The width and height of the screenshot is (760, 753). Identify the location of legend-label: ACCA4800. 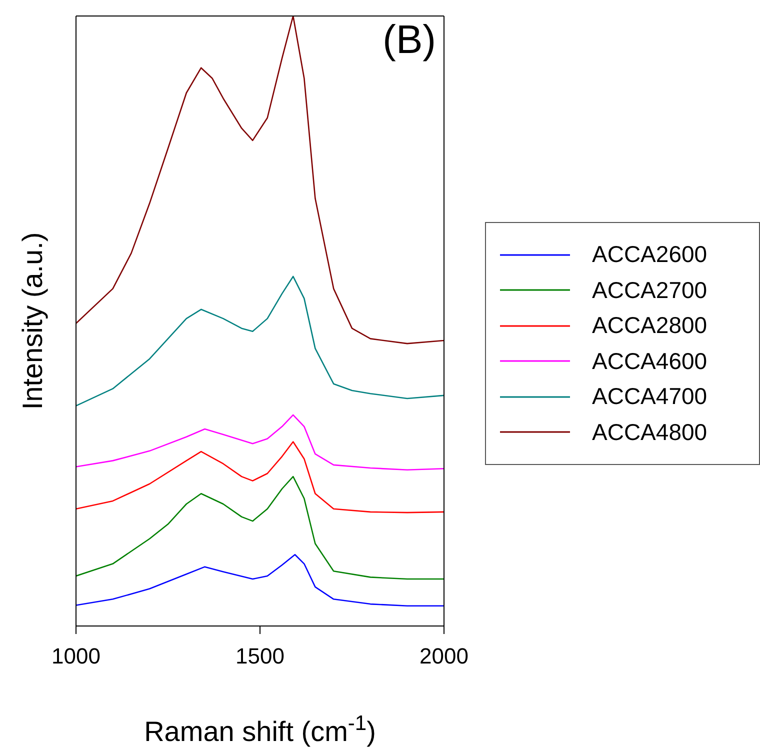
(650, 432).